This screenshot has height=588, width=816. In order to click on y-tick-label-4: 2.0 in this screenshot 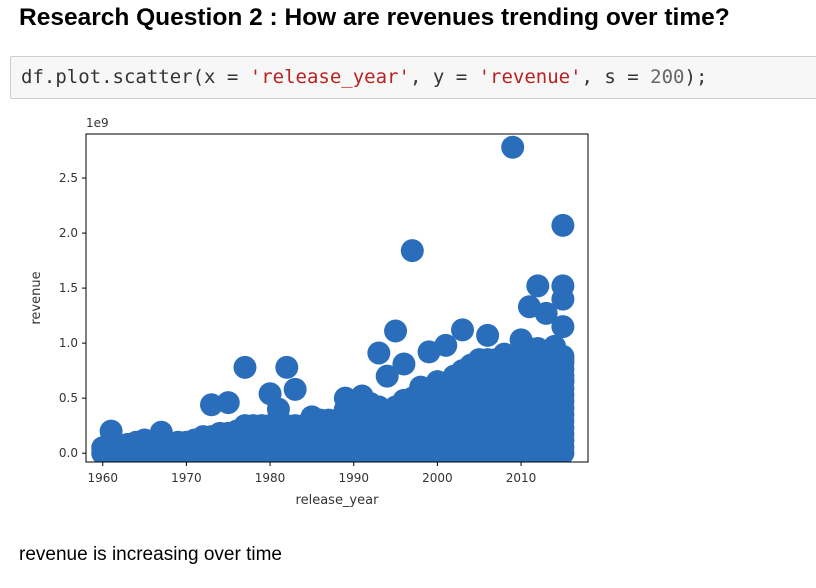, I will do `click(68, 233)`.